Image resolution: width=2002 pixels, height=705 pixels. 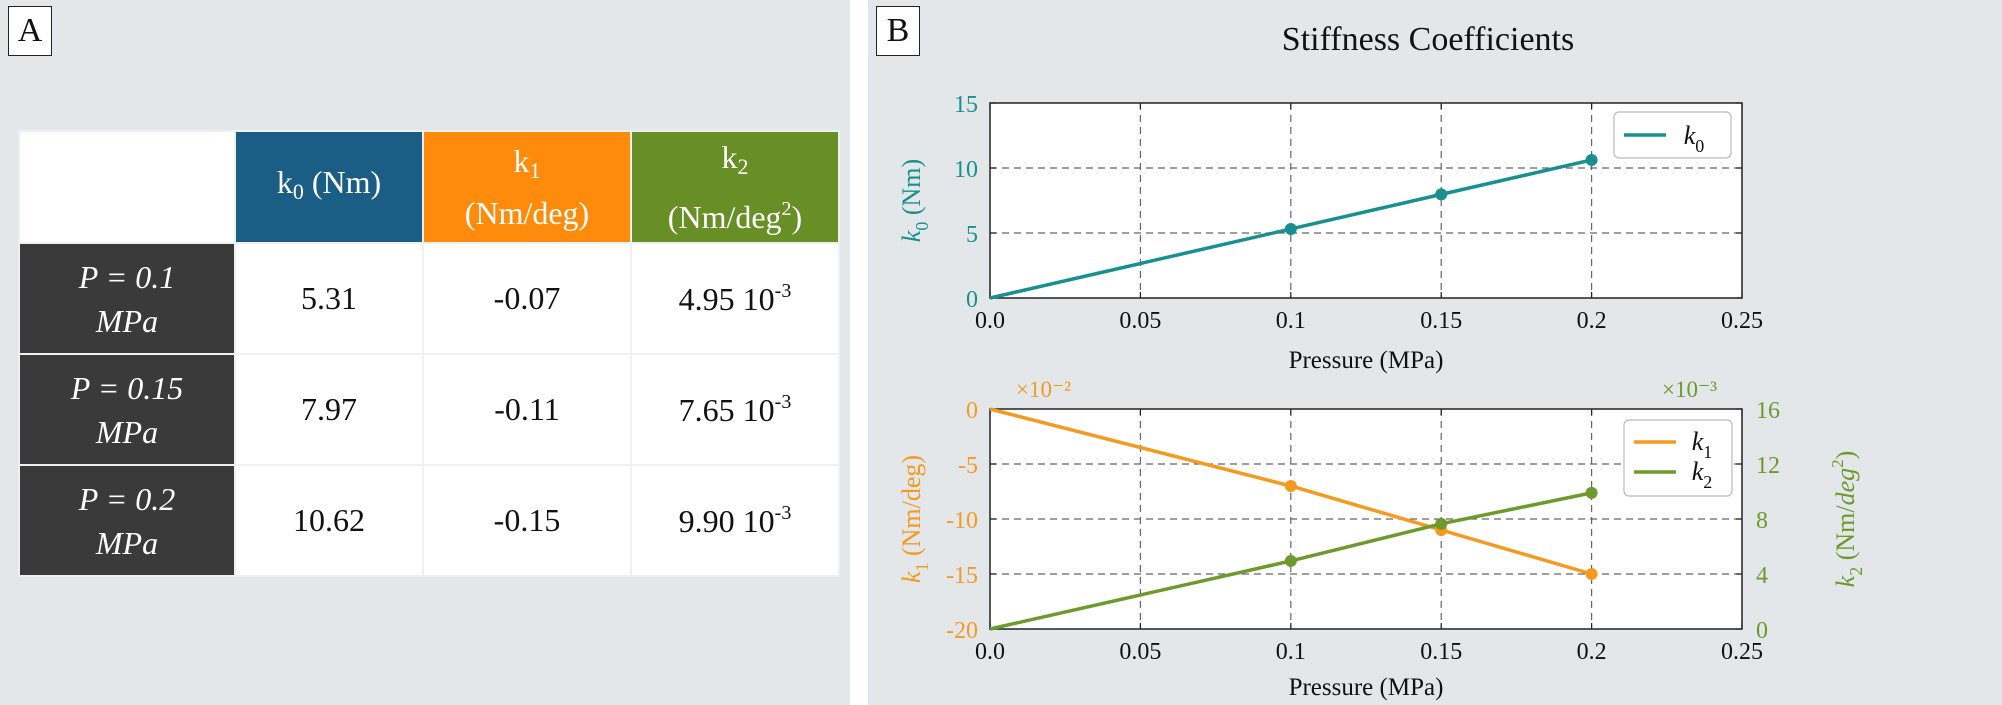 What do you see at coordinates (726, 520) in the screenshot?
I see `cell-k2-mantissa: 9.90 10` at bounding box center [726, 520].